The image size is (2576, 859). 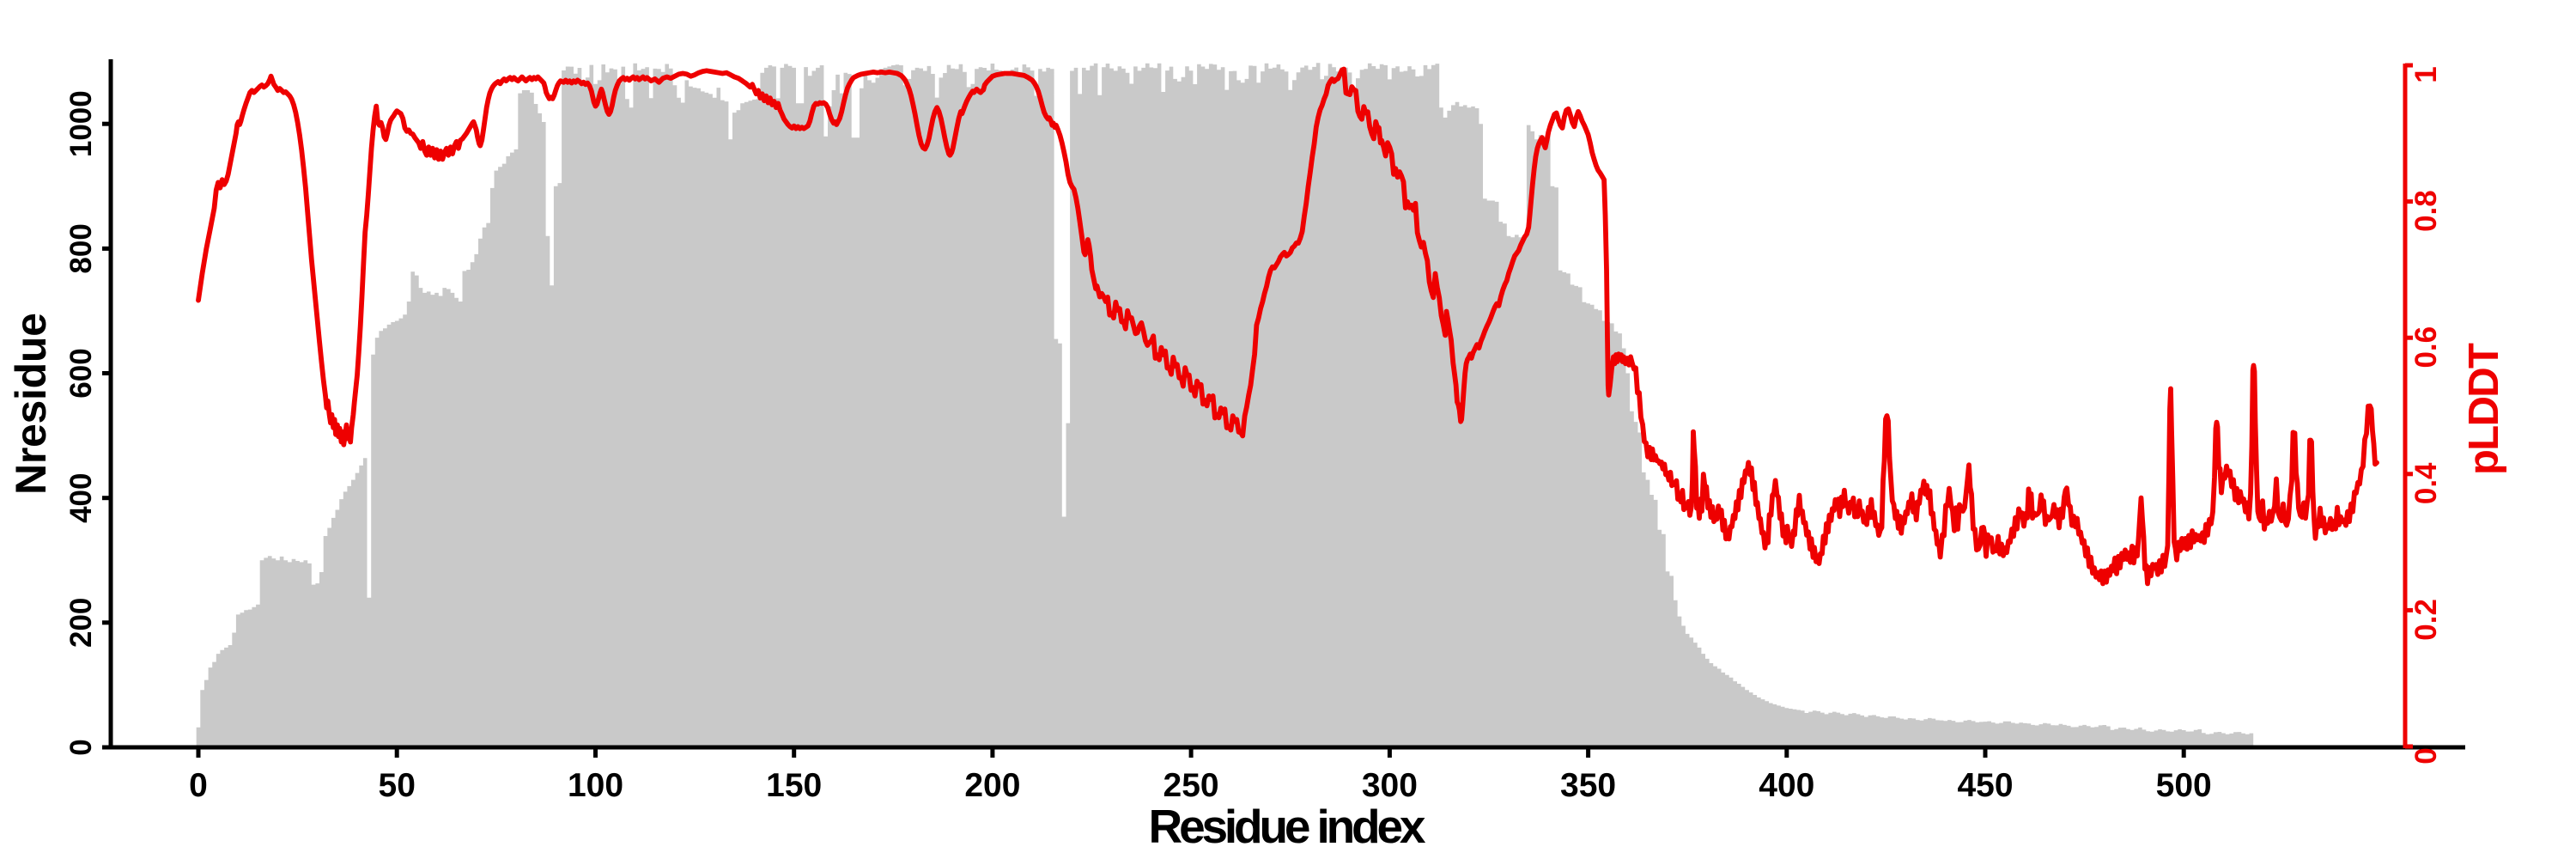 What do you see at coordinates (1287, 827) in the screenshot?
I see `svg-text: Residue index` at bounding box center [1287, 827].